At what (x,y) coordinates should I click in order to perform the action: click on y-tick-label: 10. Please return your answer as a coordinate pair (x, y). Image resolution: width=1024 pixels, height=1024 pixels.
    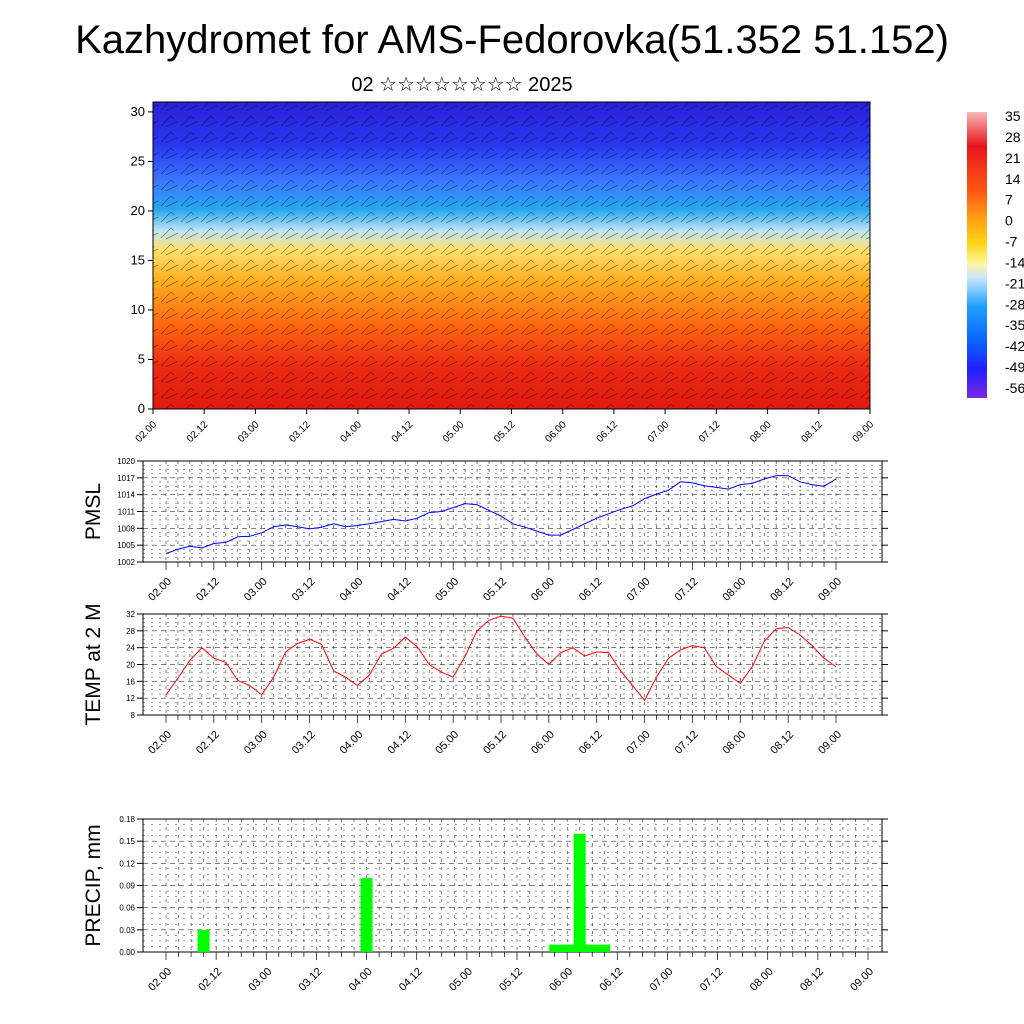
    Looking at the image, I should click on (138, 309).